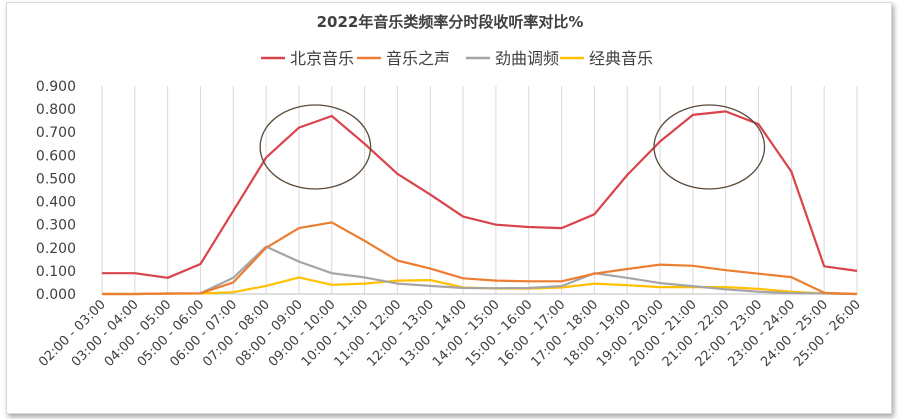 The width and height of the screenshot is (900, 419). I want to click on chart-title: 2022年音乐类频率分时段收听率对比%, so click(450, 22).